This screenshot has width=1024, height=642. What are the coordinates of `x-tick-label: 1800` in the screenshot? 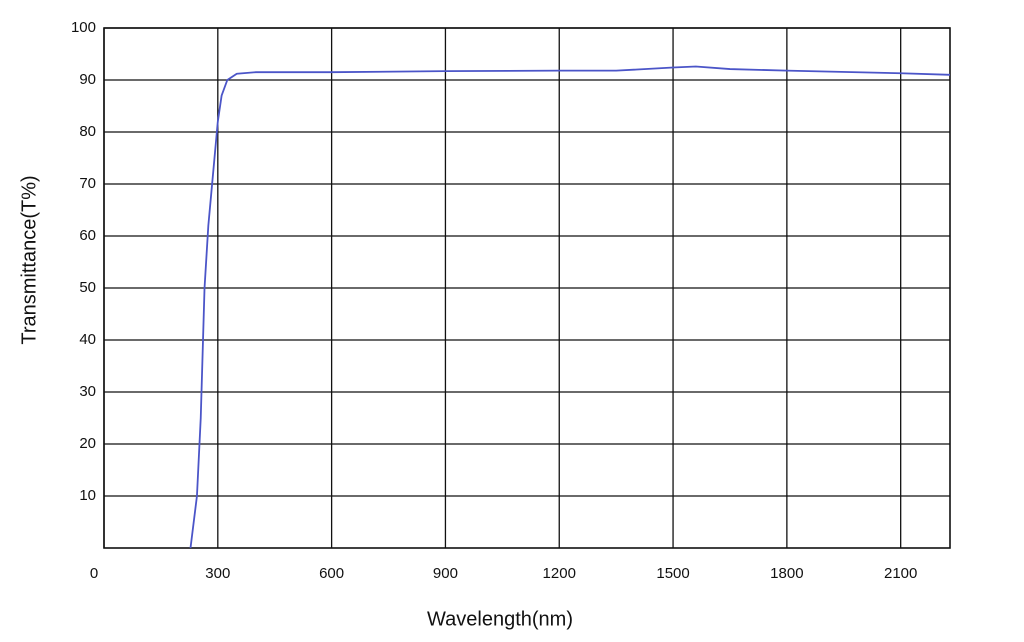 It's located at (786, 573).